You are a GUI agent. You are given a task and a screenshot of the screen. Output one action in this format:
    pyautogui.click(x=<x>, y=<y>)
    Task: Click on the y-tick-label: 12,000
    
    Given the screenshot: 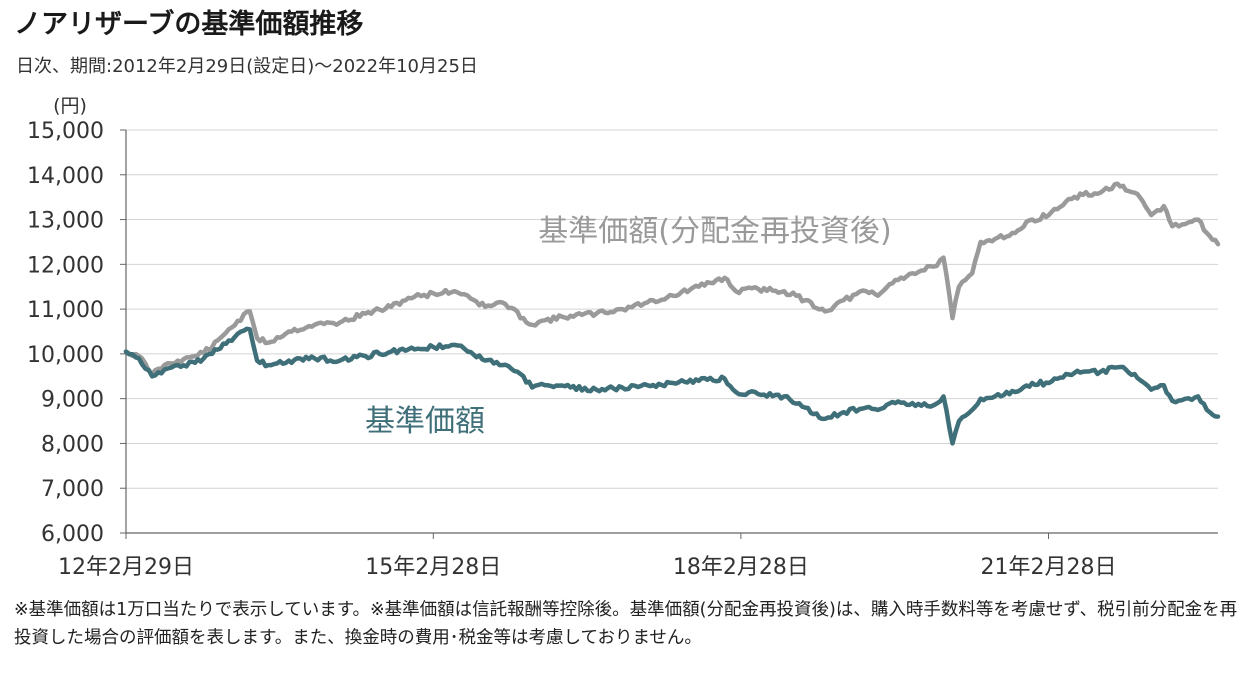 What is the action you would take?
    pyautogui.click(x=65, y=265)
    